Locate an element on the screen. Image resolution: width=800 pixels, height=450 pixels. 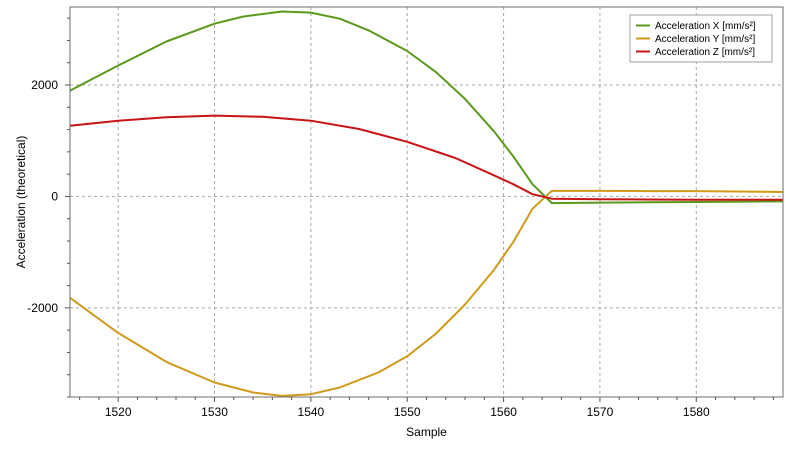
y-tick-label: -2000 is located at coordinates (42, 308).